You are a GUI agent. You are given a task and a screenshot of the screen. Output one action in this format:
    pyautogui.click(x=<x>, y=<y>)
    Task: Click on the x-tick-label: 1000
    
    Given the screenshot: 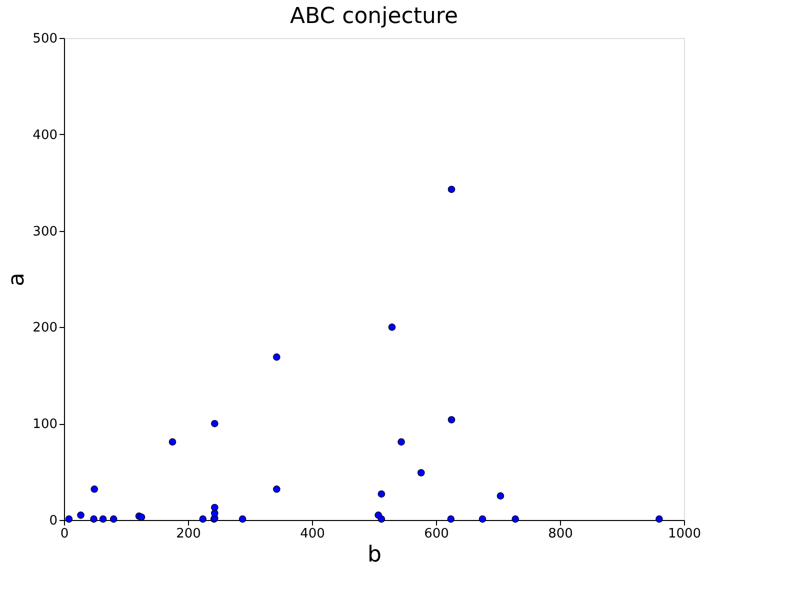 What is the action you would take?
    pyautogui.click(x=685, y=534)
    